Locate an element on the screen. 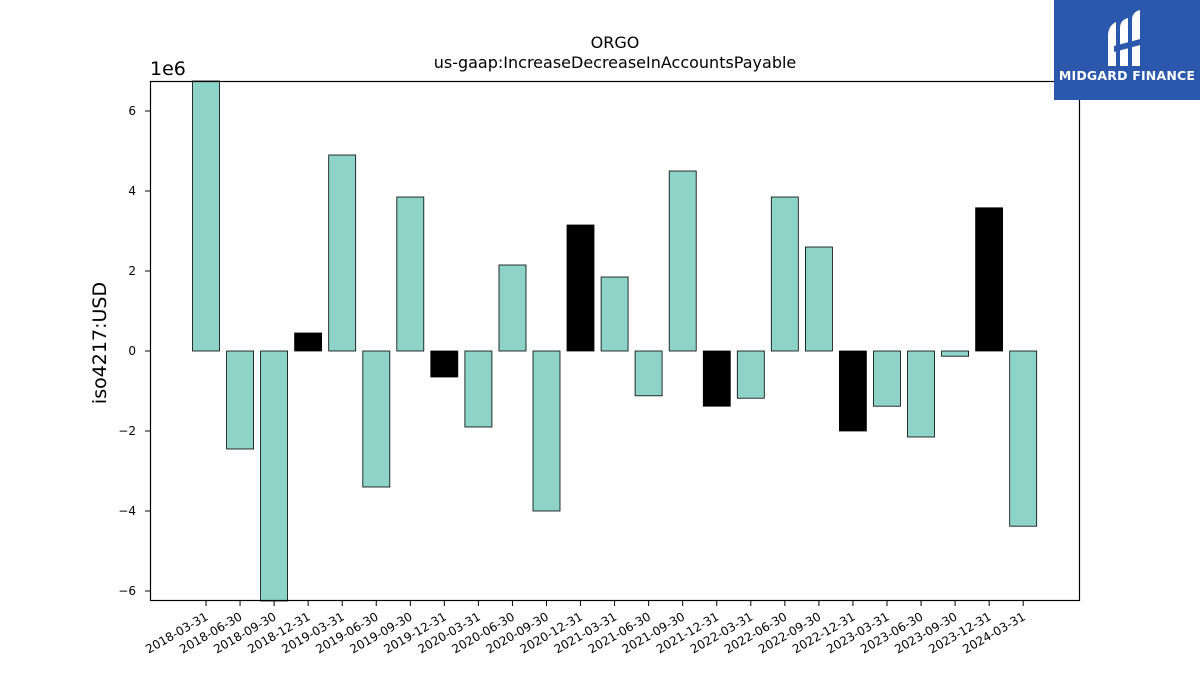  y-tick-label: −4 is located at coordinates (127, 511).